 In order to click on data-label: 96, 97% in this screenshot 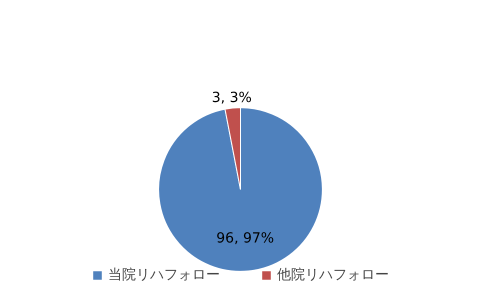, I will do `click(245, 238)`.